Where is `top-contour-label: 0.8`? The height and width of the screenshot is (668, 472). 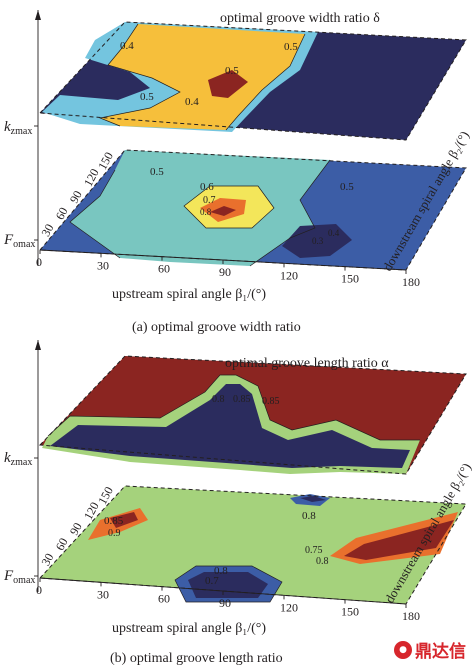
top-contour-label: 0.8 is located at coordinates (218, 399).